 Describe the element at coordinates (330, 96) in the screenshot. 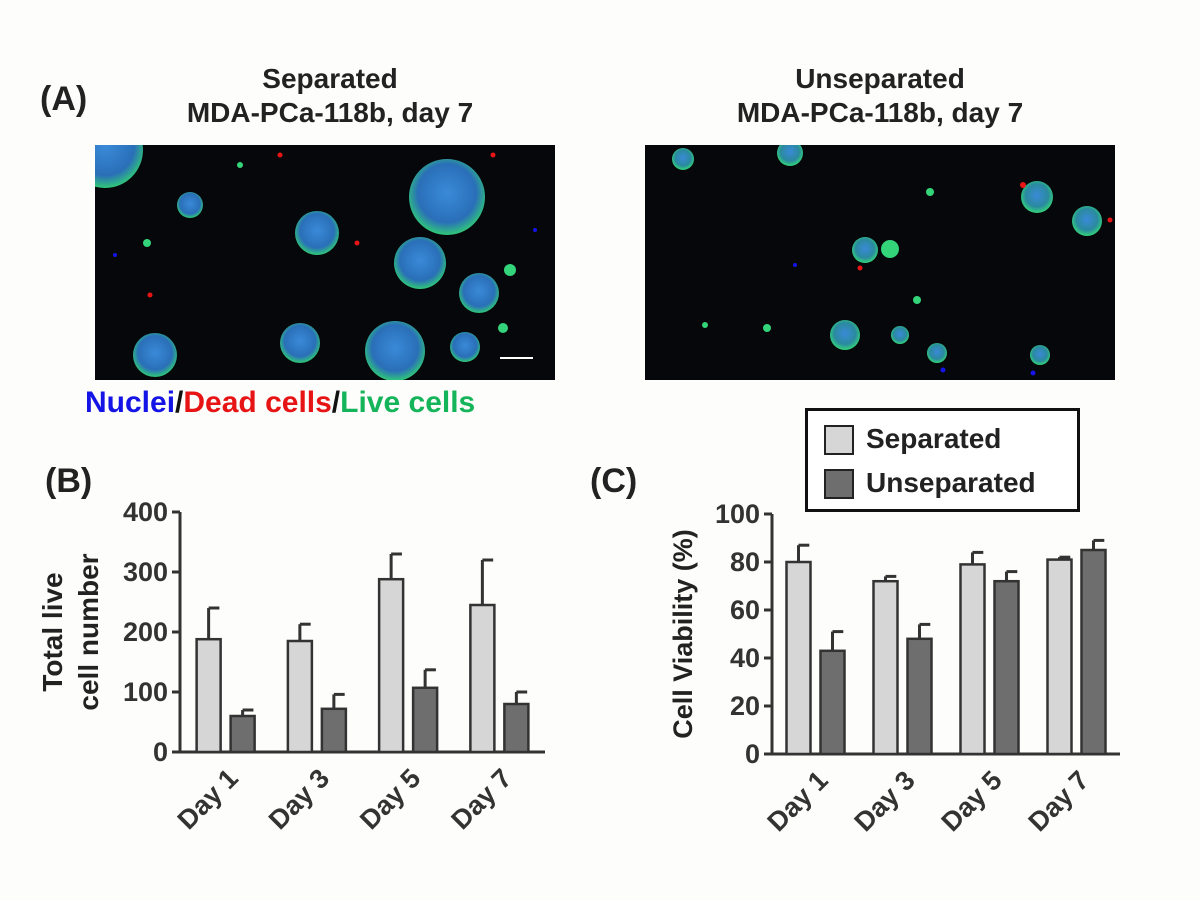

I see `left-image-title: Separated MDA-PCa-118b, day 7` at that location.